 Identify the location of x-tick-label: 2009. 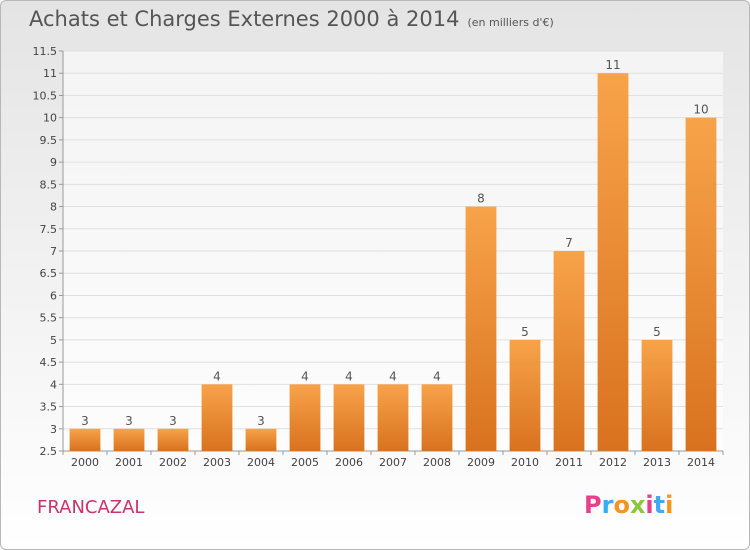
(481, 462).